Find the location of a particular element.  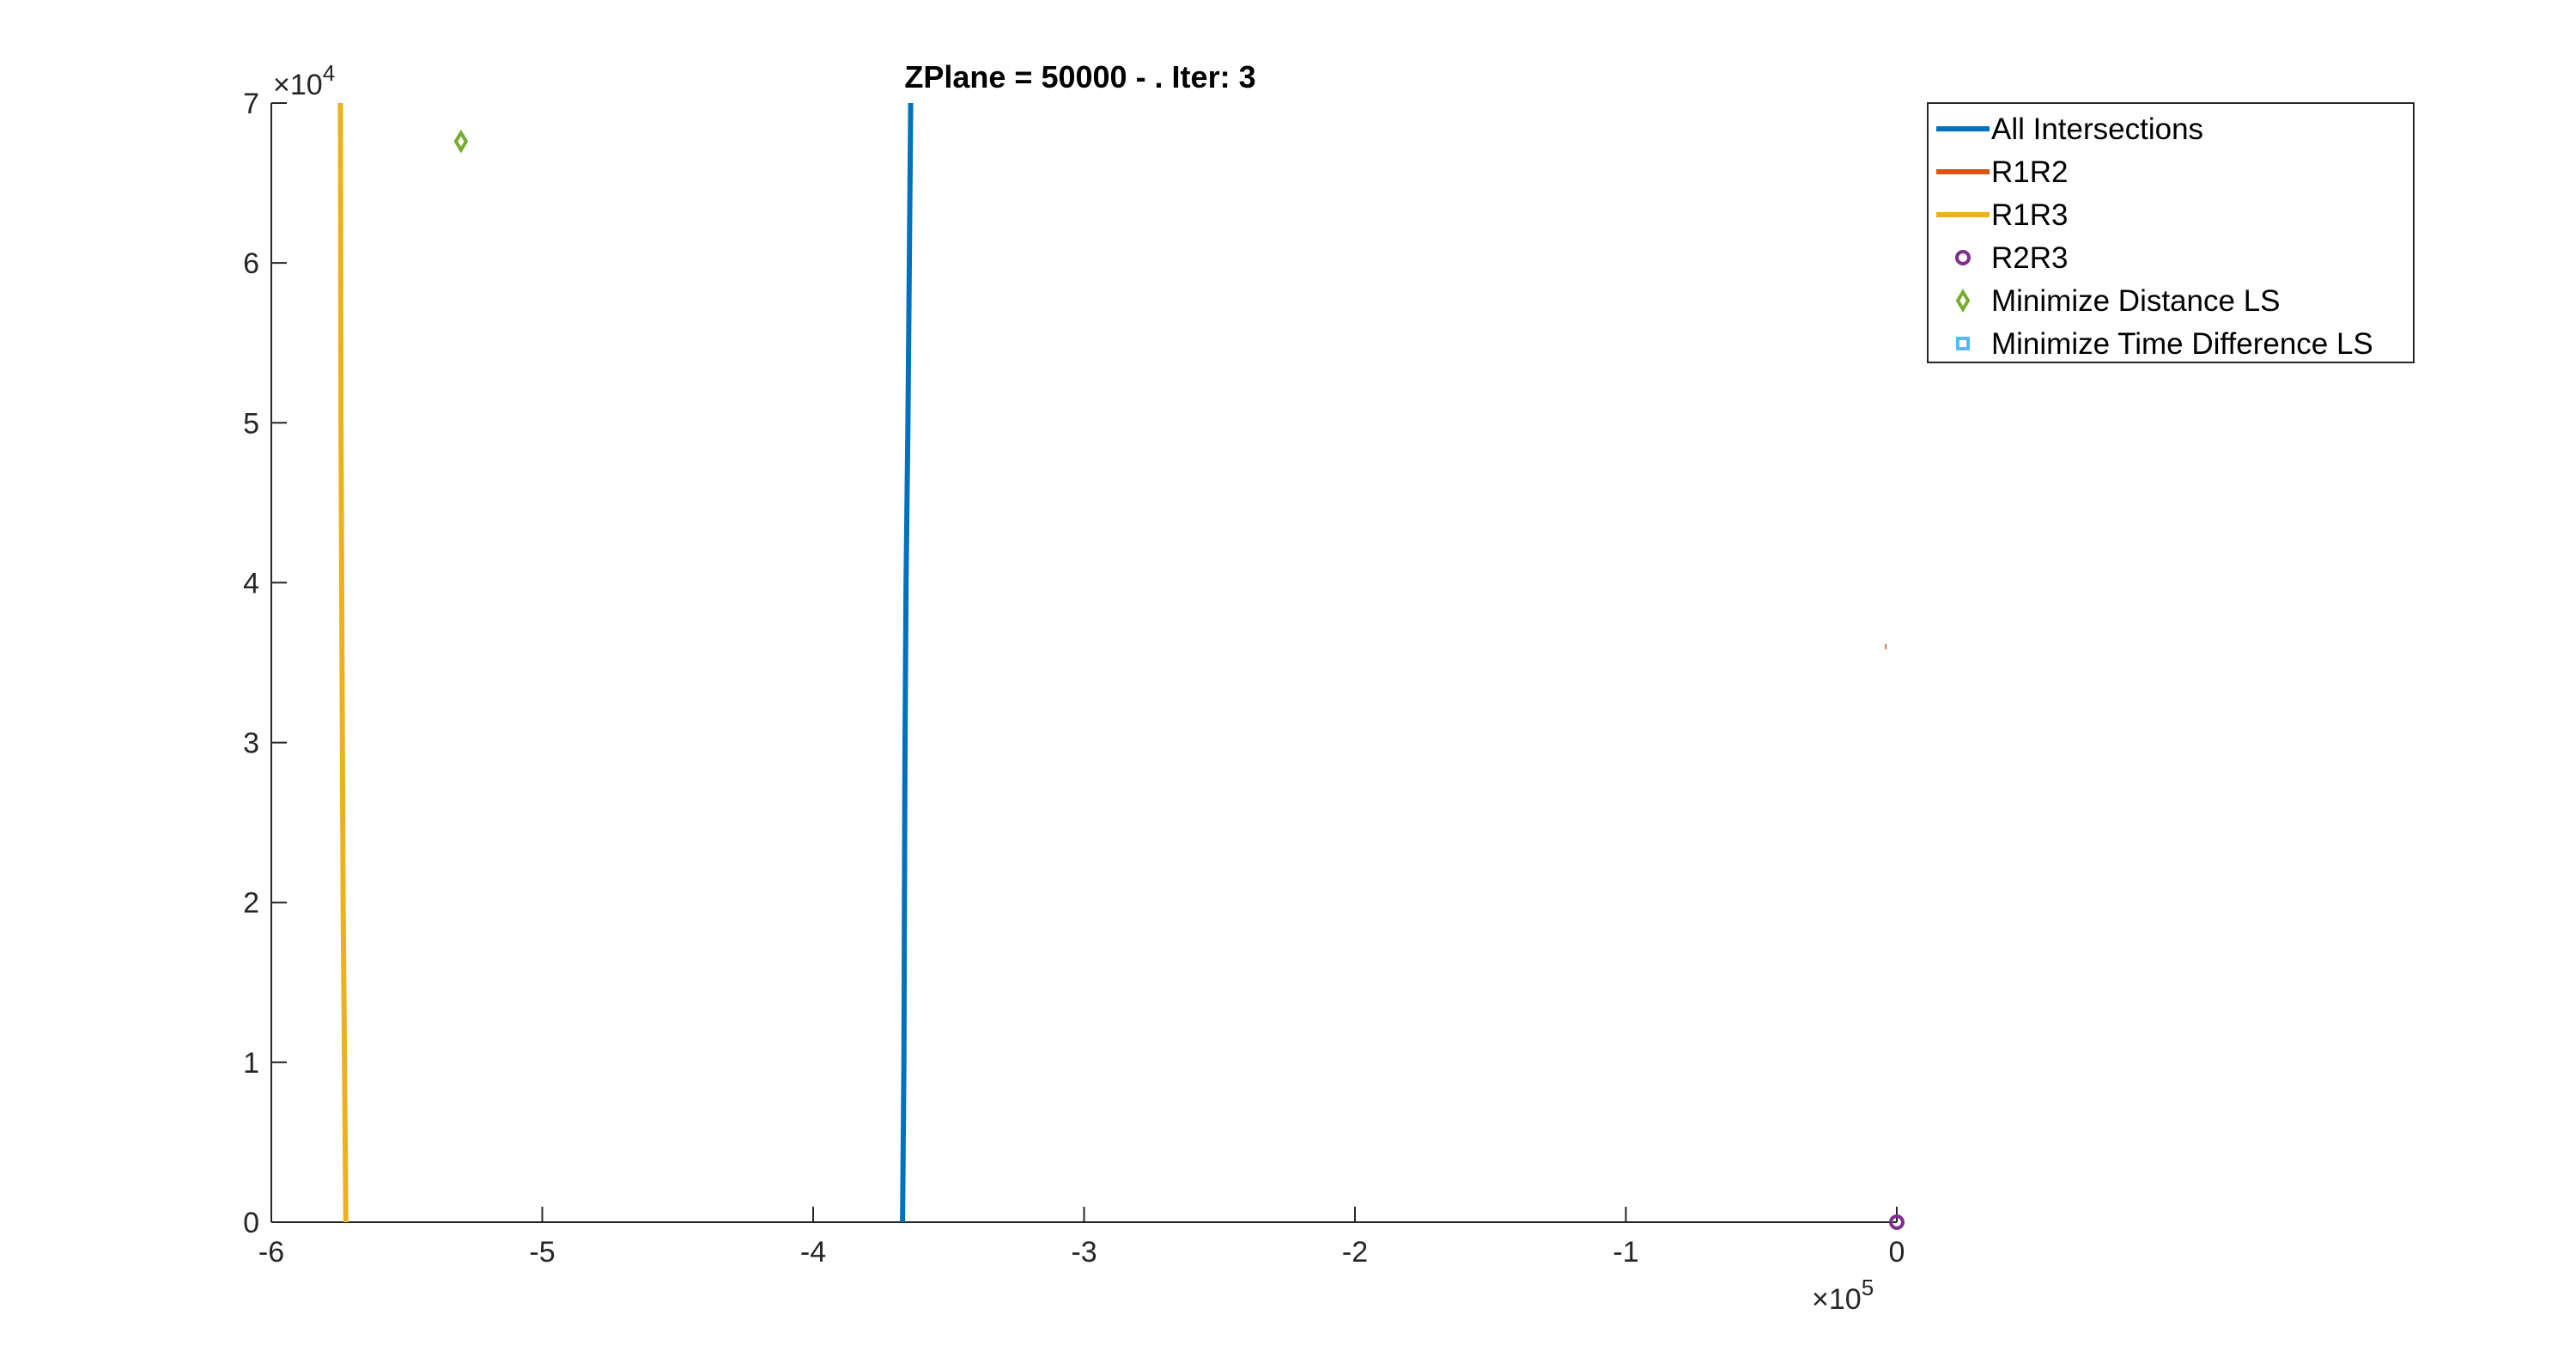

y-axis-exponent: ×10⁴ is located at coordinates (304, 80).